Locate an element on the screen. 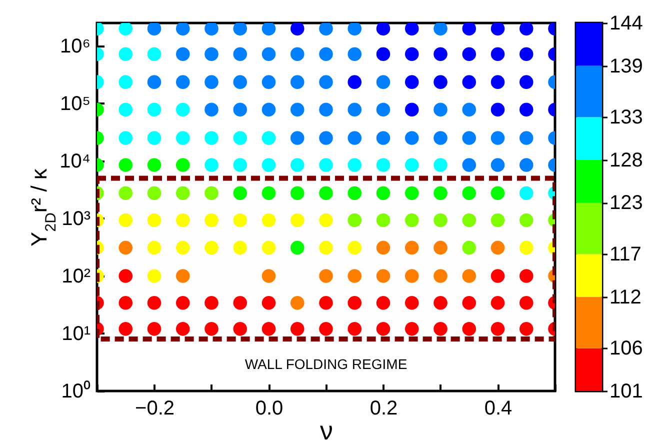 Image resolution: width=651 pixels, height=445 pixels. color-bar-label: 133 is located at coordinates (626, 117).